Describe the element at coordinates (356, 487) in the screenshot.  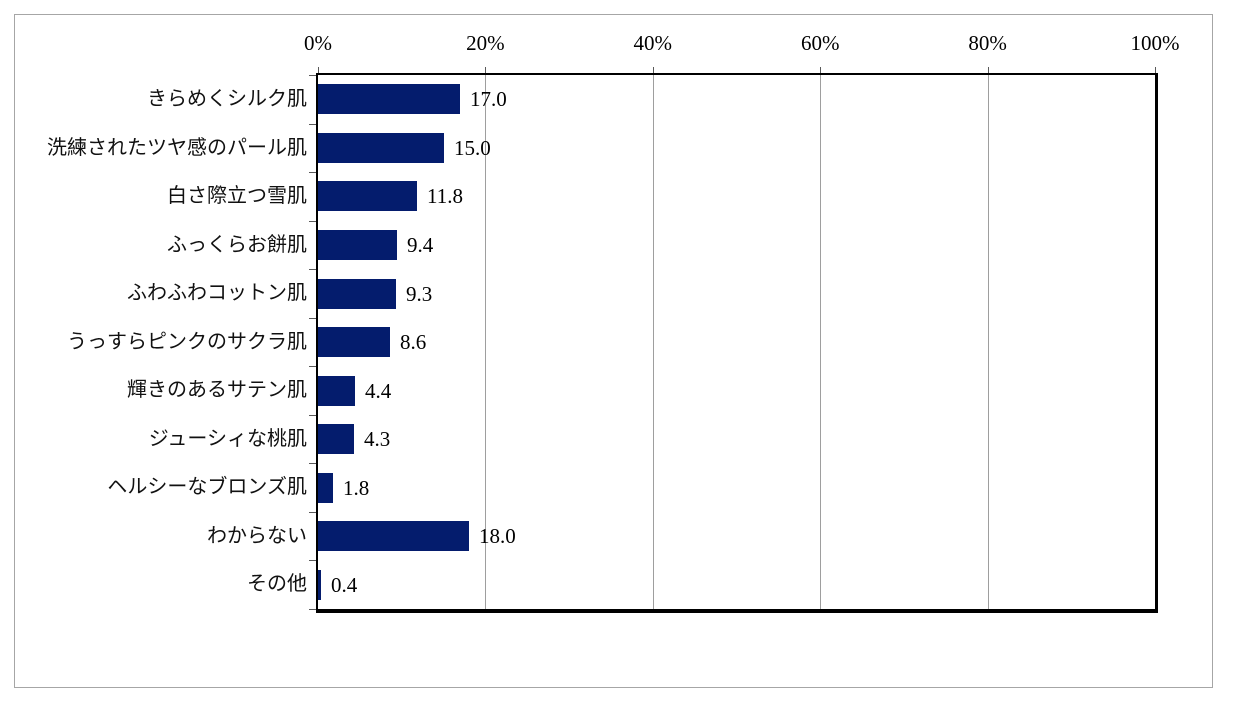
I see `bar-value-label-8: 1.8` at that location.